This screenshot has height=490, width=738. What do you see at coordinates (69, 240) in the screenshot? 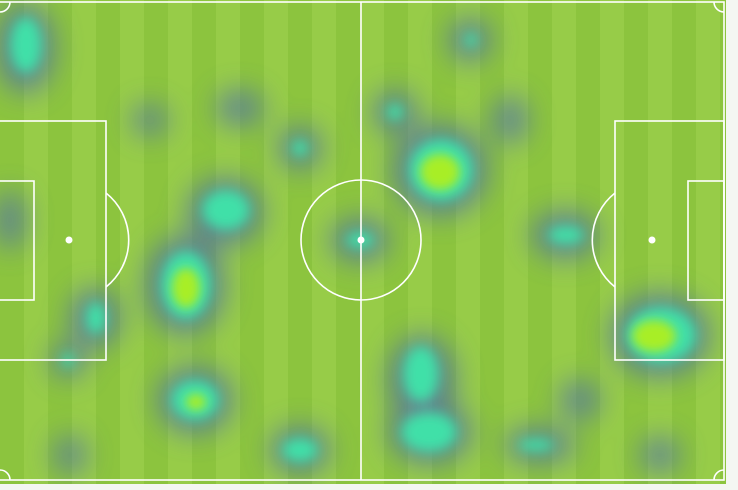
I see `left-penalty-spot` at bounding box center [69, 240].